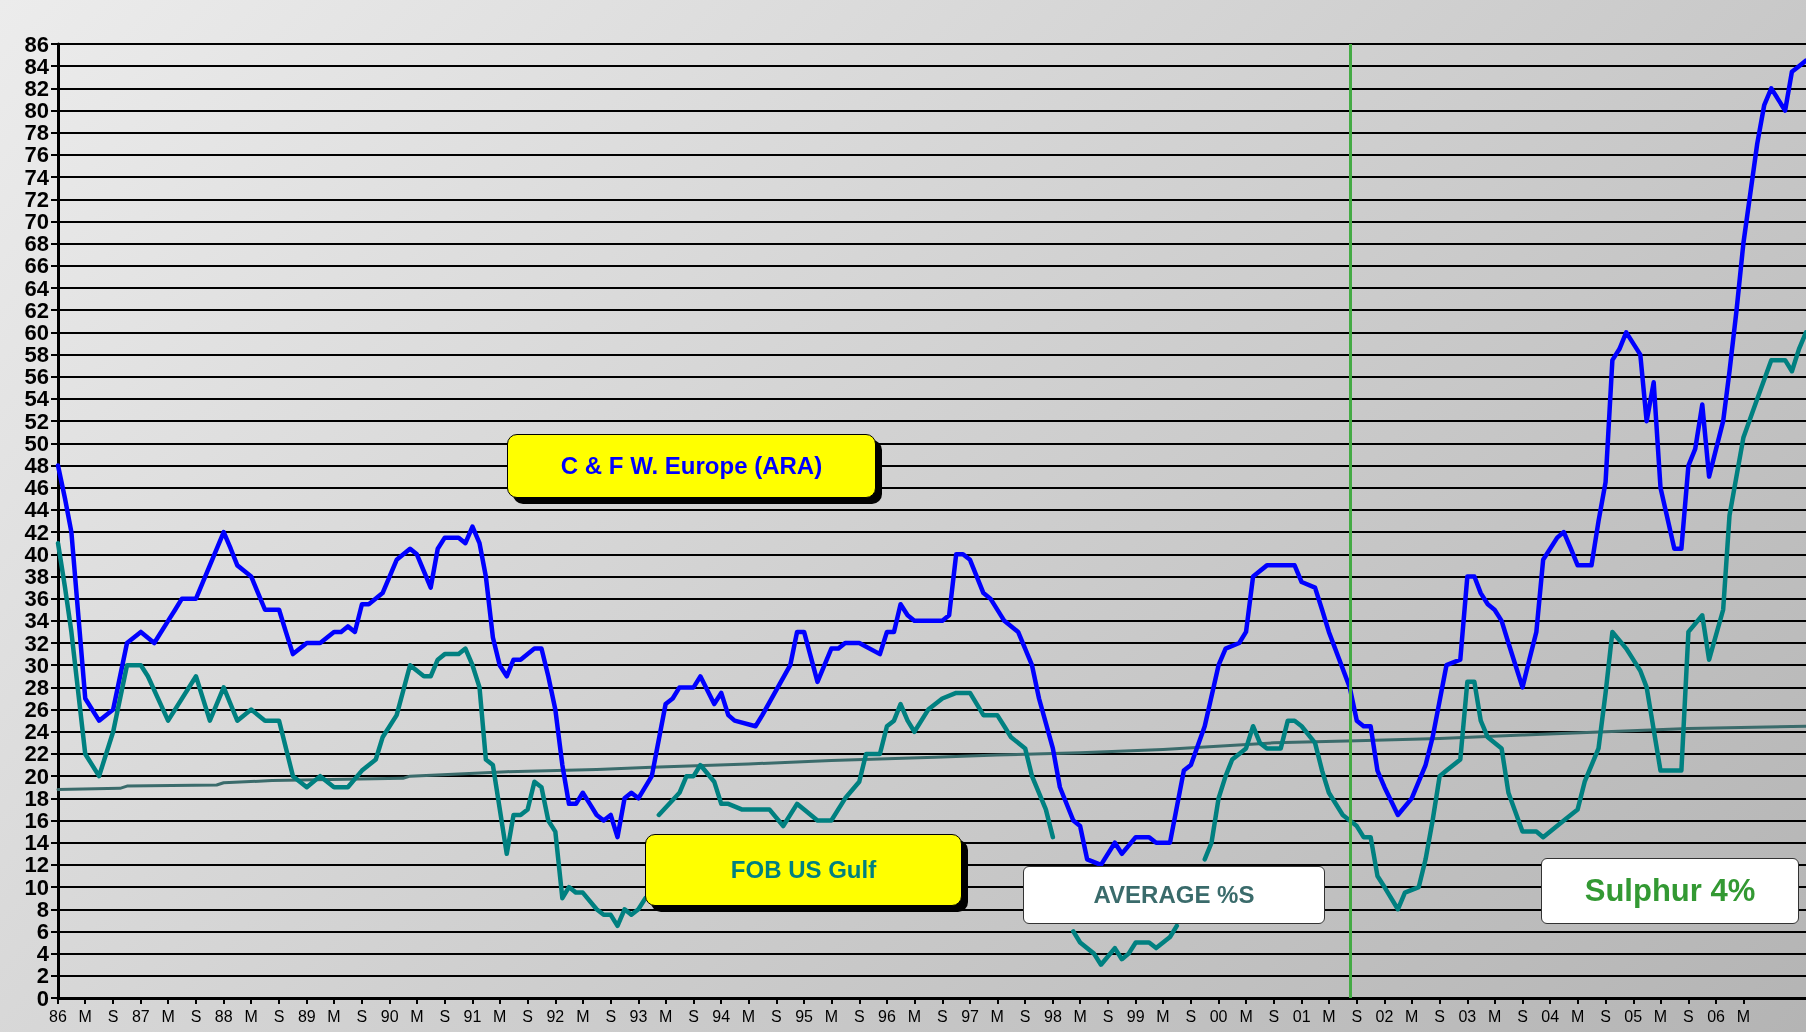 This screenshot has width=1806, height=1032. Describe the element at coordinates (1301, 1016) in the screenshot. I see `x-tick-label: 01` at that location.